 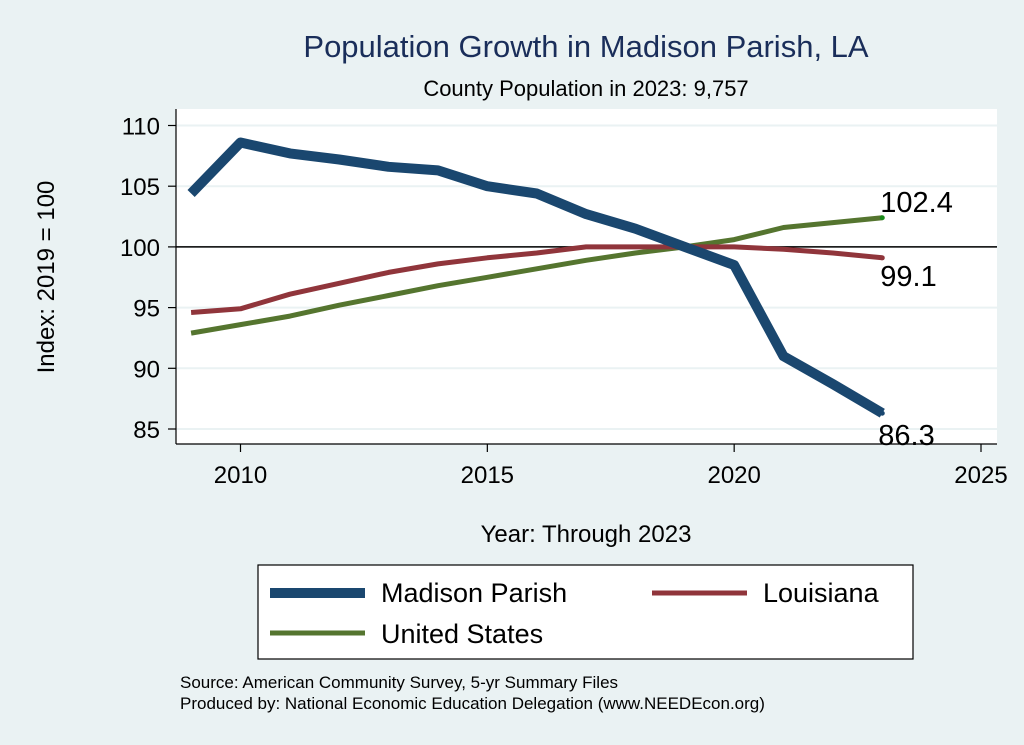 What do you see at coordinates (821, 593) in the screenshot?
I see `legend-label-louisiana: Louisiana` at bounding box center [821, 593].